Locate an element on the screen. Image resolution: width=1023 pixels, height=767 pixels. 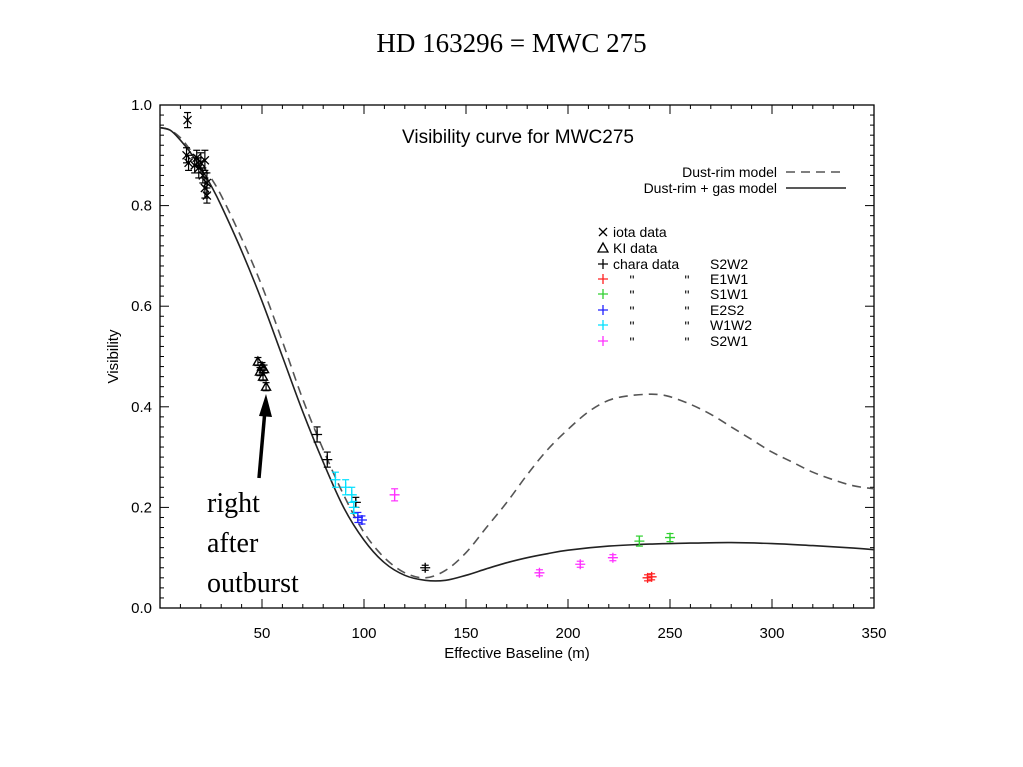
baseline-legend-label: E1W1 is located at coordinates (729, 279).